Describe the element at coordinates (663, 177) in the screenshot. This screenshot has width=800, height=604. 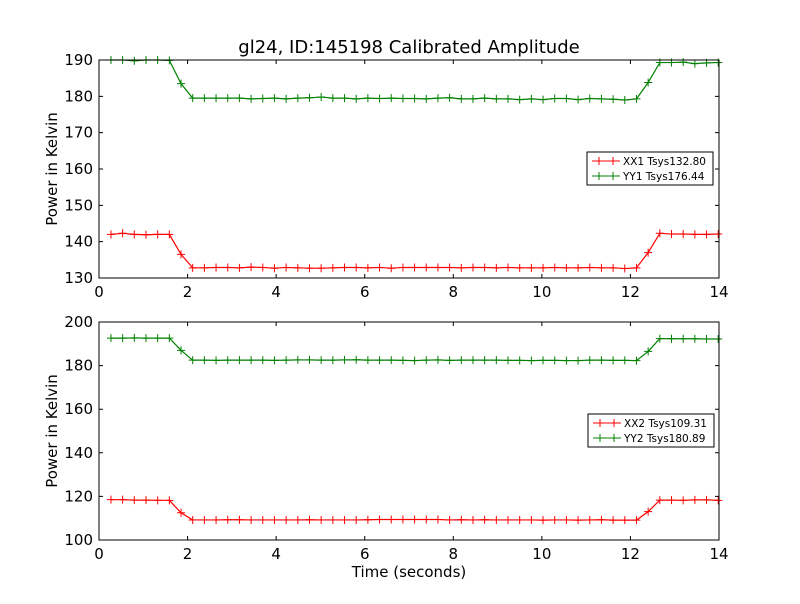
I see `legend-label: YY1 Tsys176.44` at that location.